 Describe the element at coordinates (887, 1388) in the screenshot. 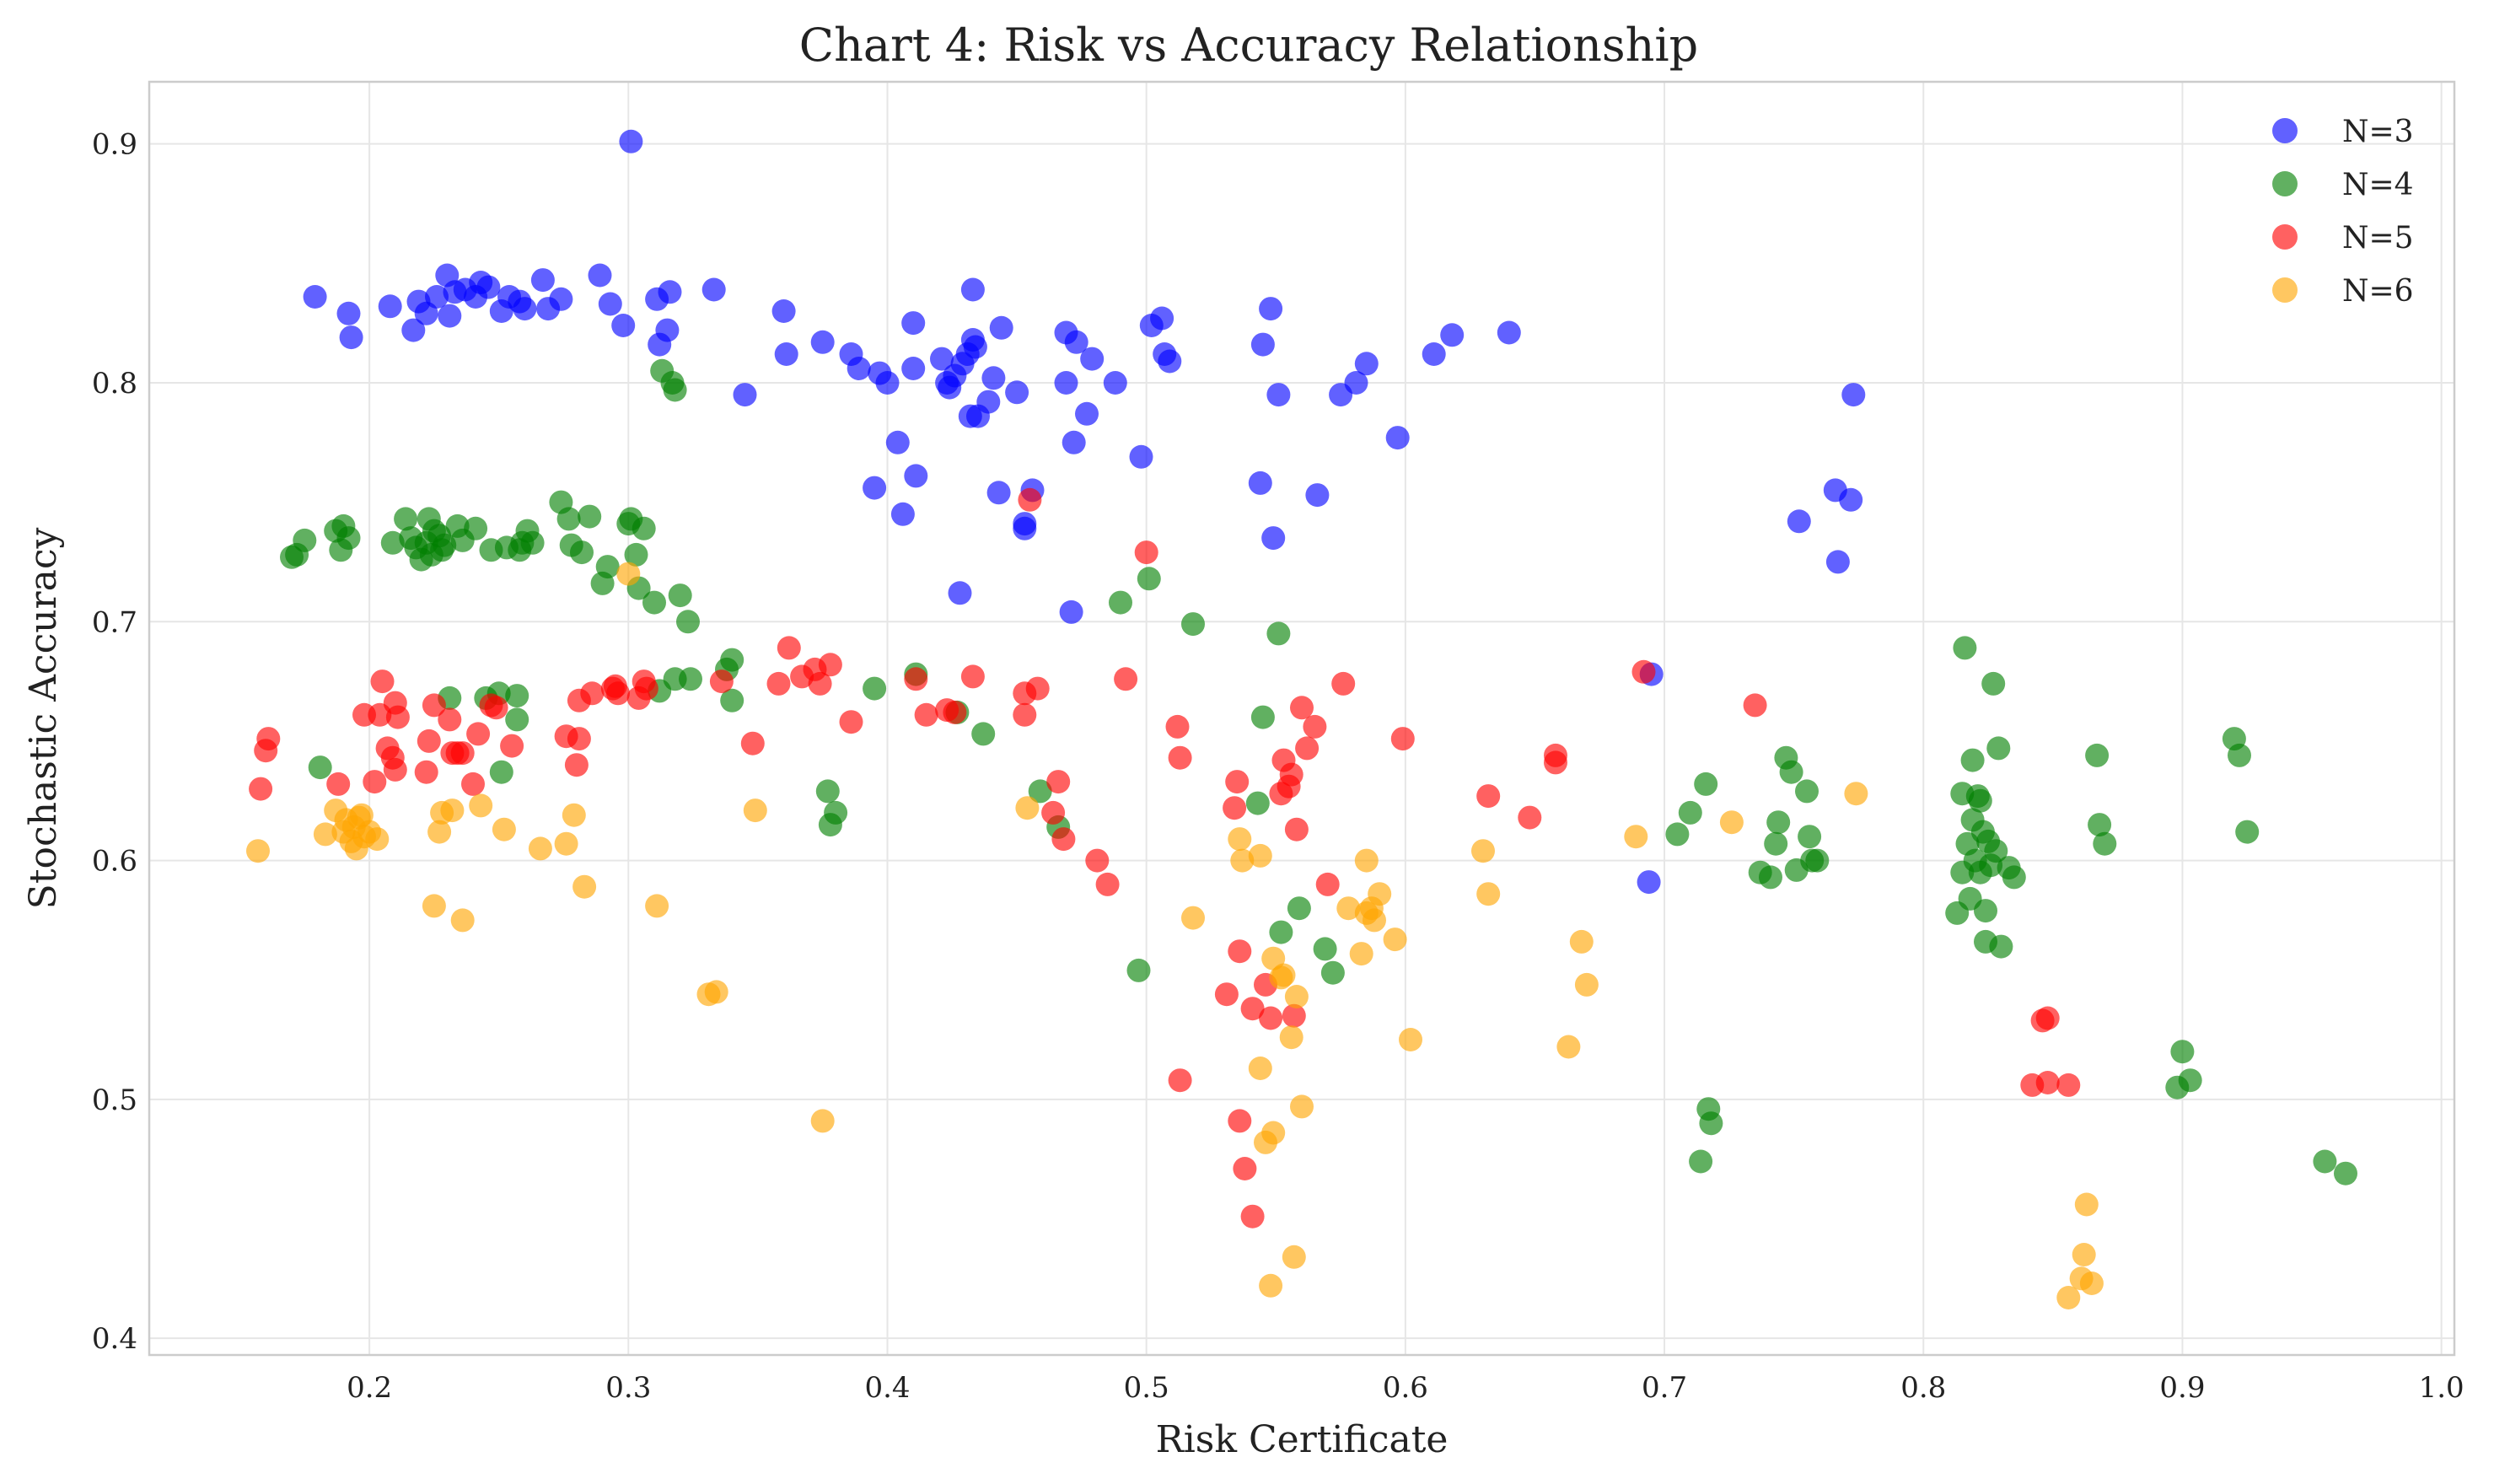

I see `x-tick-label: 0.4` at that location.